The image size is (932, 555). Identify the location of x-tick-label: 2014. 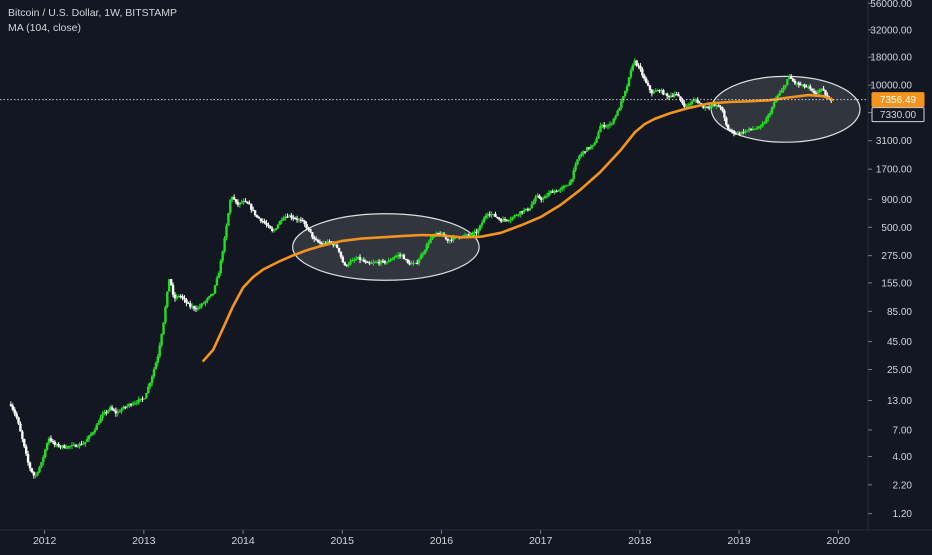
(243, 541).